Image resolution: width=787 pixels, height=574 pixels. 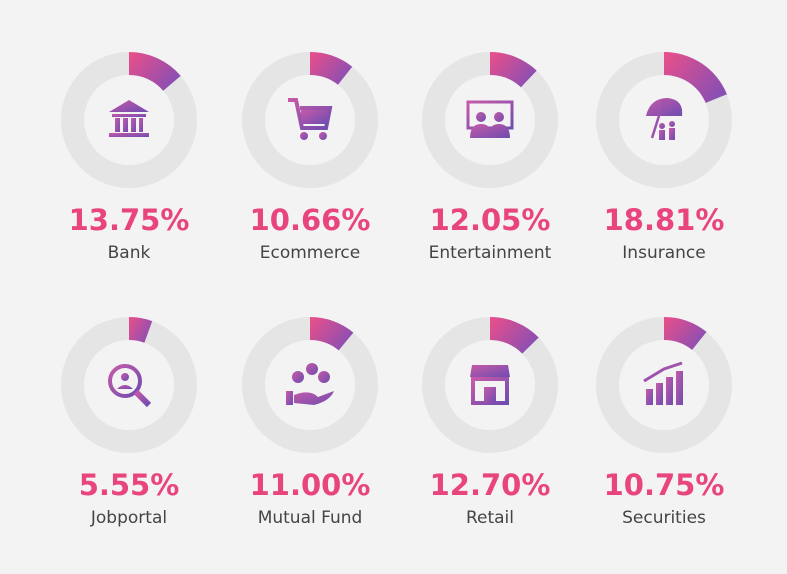 I want to click on category-label: Securities, so click(x=664, y=518).